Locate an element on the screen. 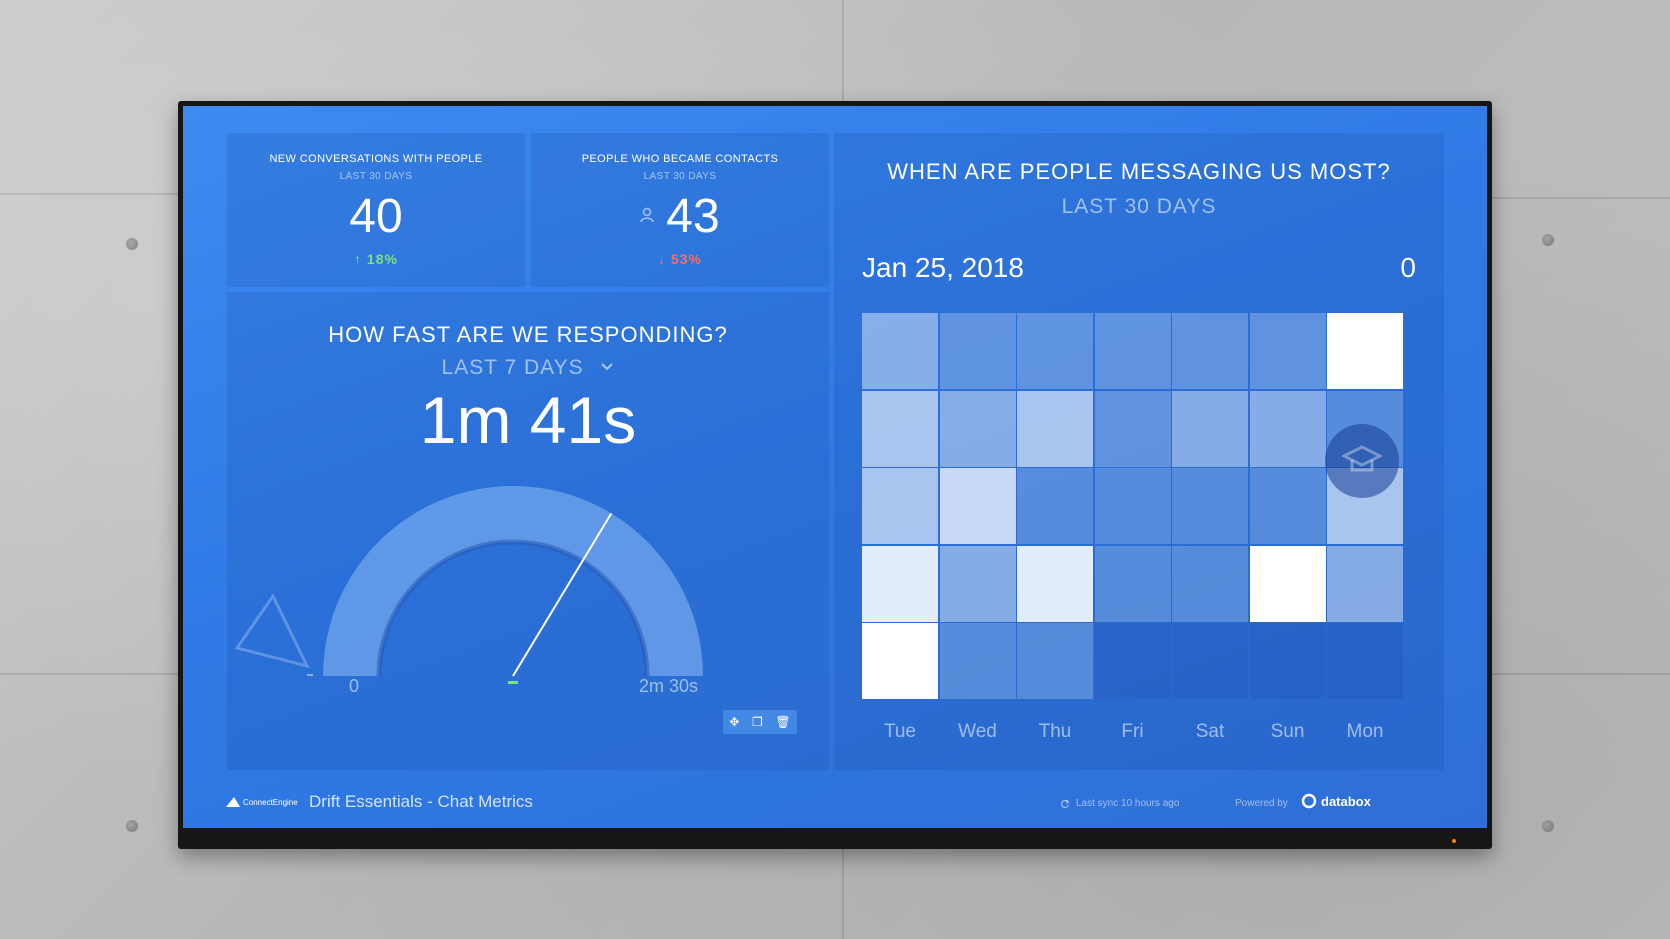 The height and width of the screenshot is (939, 1670). triangle-decoration-icon is located at coordinates (272, 631).